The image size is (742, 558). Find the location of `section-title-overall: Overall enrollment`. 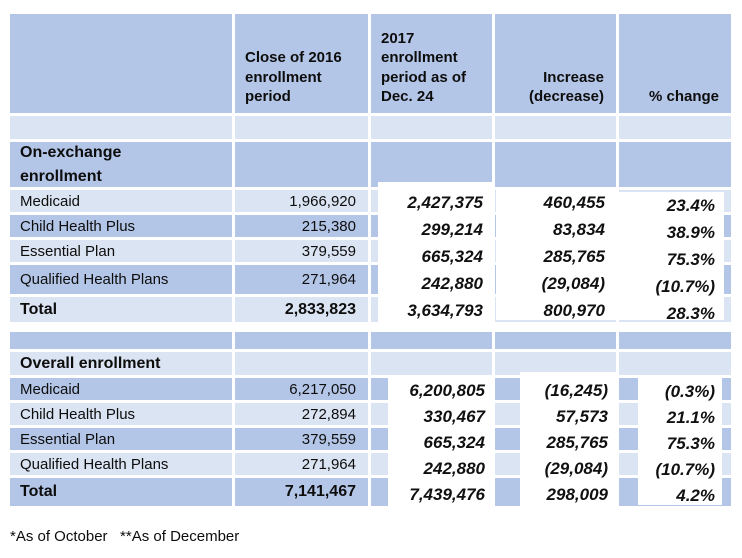

section-title-overall: Overall enrollment is located at coordinates (121, 363).